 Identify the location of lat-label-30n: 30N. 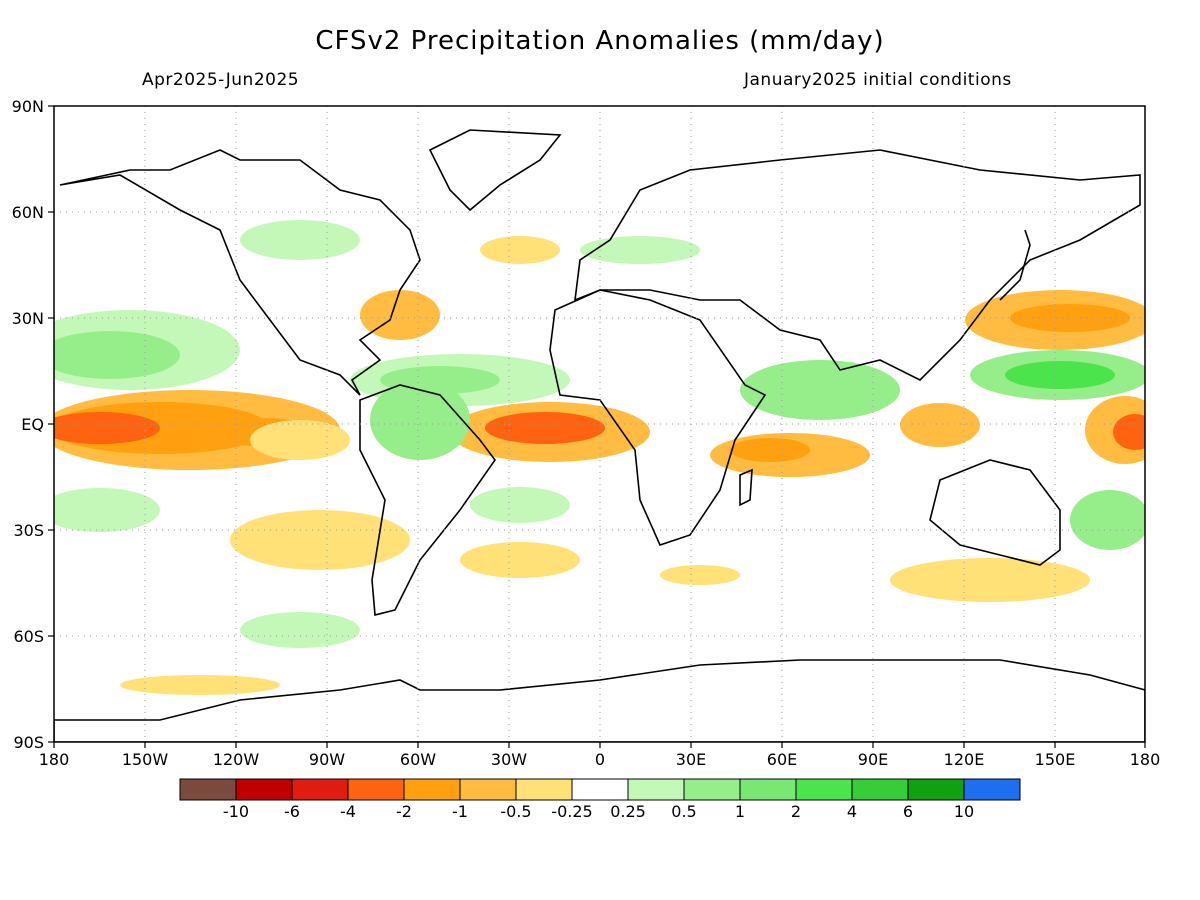
(27, 318).